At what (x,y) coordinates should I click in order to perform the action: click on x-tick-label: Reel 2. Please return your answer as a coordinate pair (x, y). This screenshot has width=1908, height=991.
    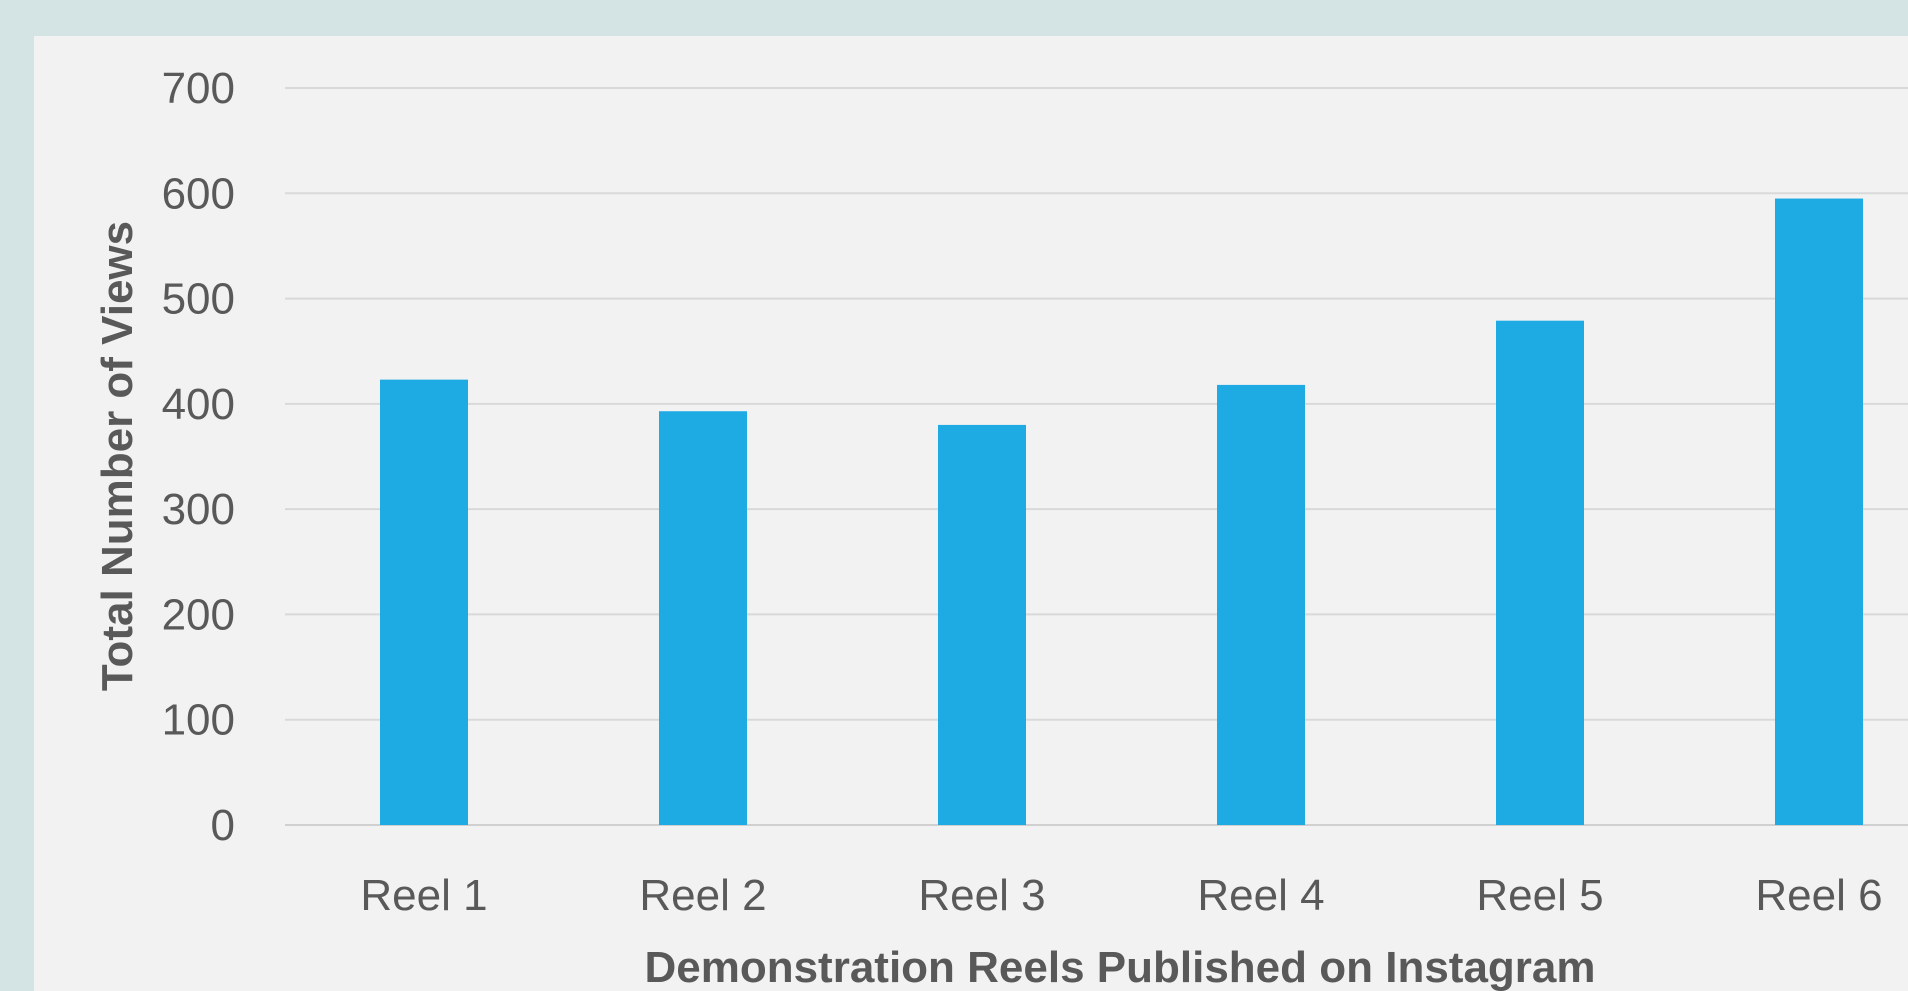
    Looking at the image, I should click on (702, 895).